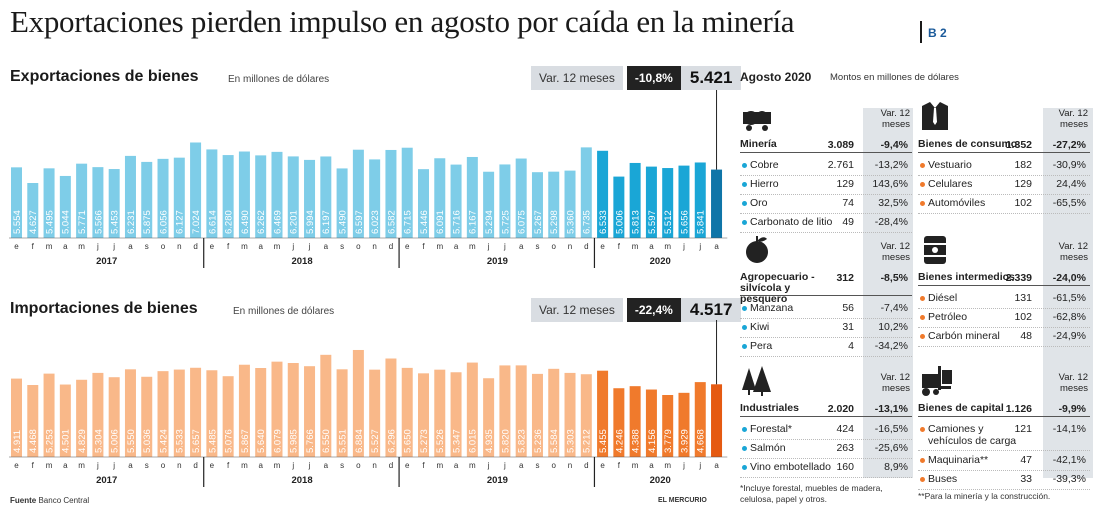 Image resolution: width=1100 pixels, height=509 pixels. I want to click on sector-total-row: Bienes de capital 1.126 -9,9%, so click(1004, 409).